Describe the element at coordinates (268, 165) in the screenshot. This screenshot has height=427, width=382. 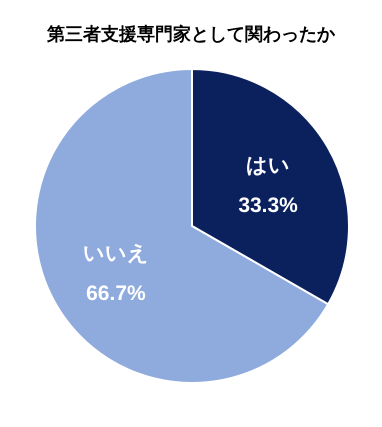
I see `slice-label: はい` at that location.